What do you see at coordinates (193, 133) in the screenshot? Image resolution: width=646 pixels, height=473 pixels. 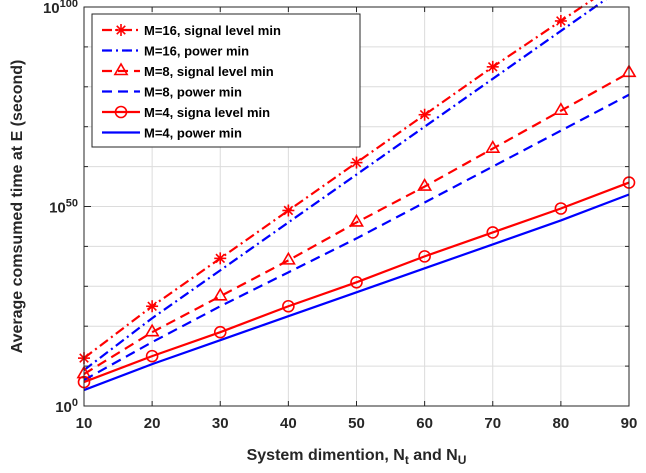 I see `legend-label: M=4, power min` at bounding box center [193, 133].